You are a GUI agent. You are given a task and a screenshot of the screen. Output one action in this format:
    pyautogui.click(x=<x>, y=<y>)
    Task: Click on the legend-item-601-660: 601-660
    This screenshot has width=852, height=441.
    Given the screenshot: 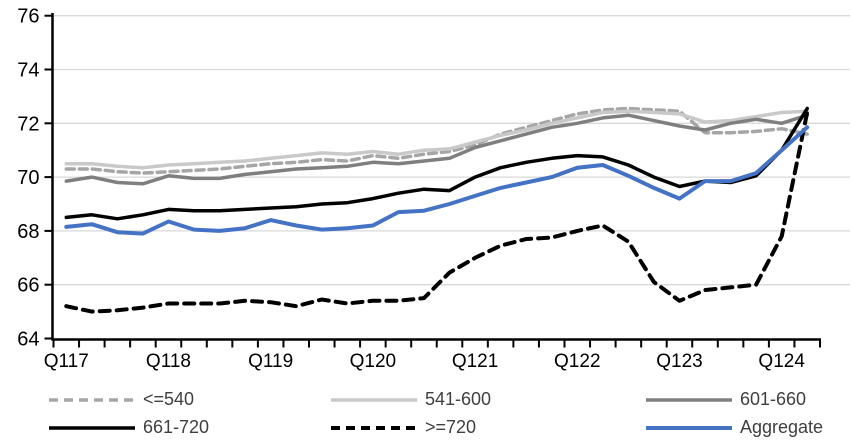 What is the action you would take?
    pyautogui.click(x=725, y=399)
    